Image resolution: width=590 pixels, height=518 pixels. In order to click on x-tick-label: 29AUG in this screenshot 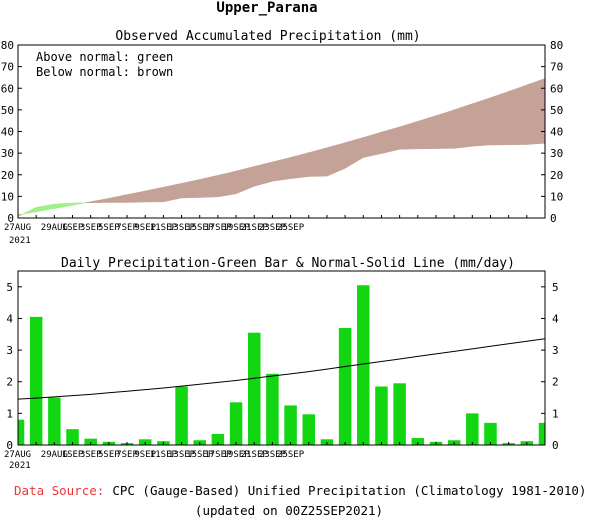, I will do `click(54, 228)`.